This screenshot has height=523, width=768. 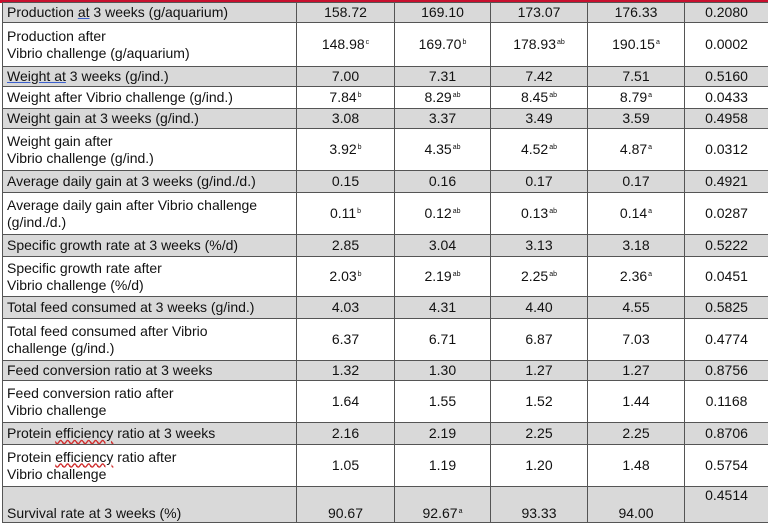 I want to click on value-cell: 2.19, so click(x=443, y=434).